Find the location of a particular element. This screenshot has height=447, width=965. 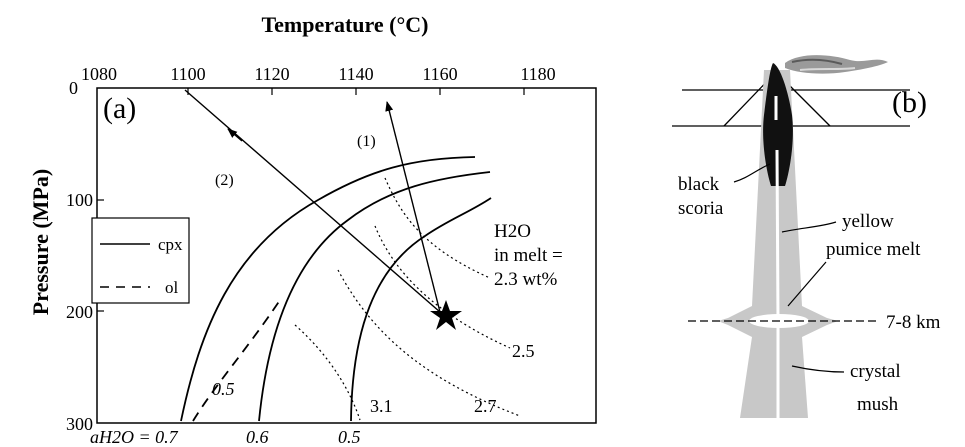

h2o-isopleths is located at coordinates (407, 299).